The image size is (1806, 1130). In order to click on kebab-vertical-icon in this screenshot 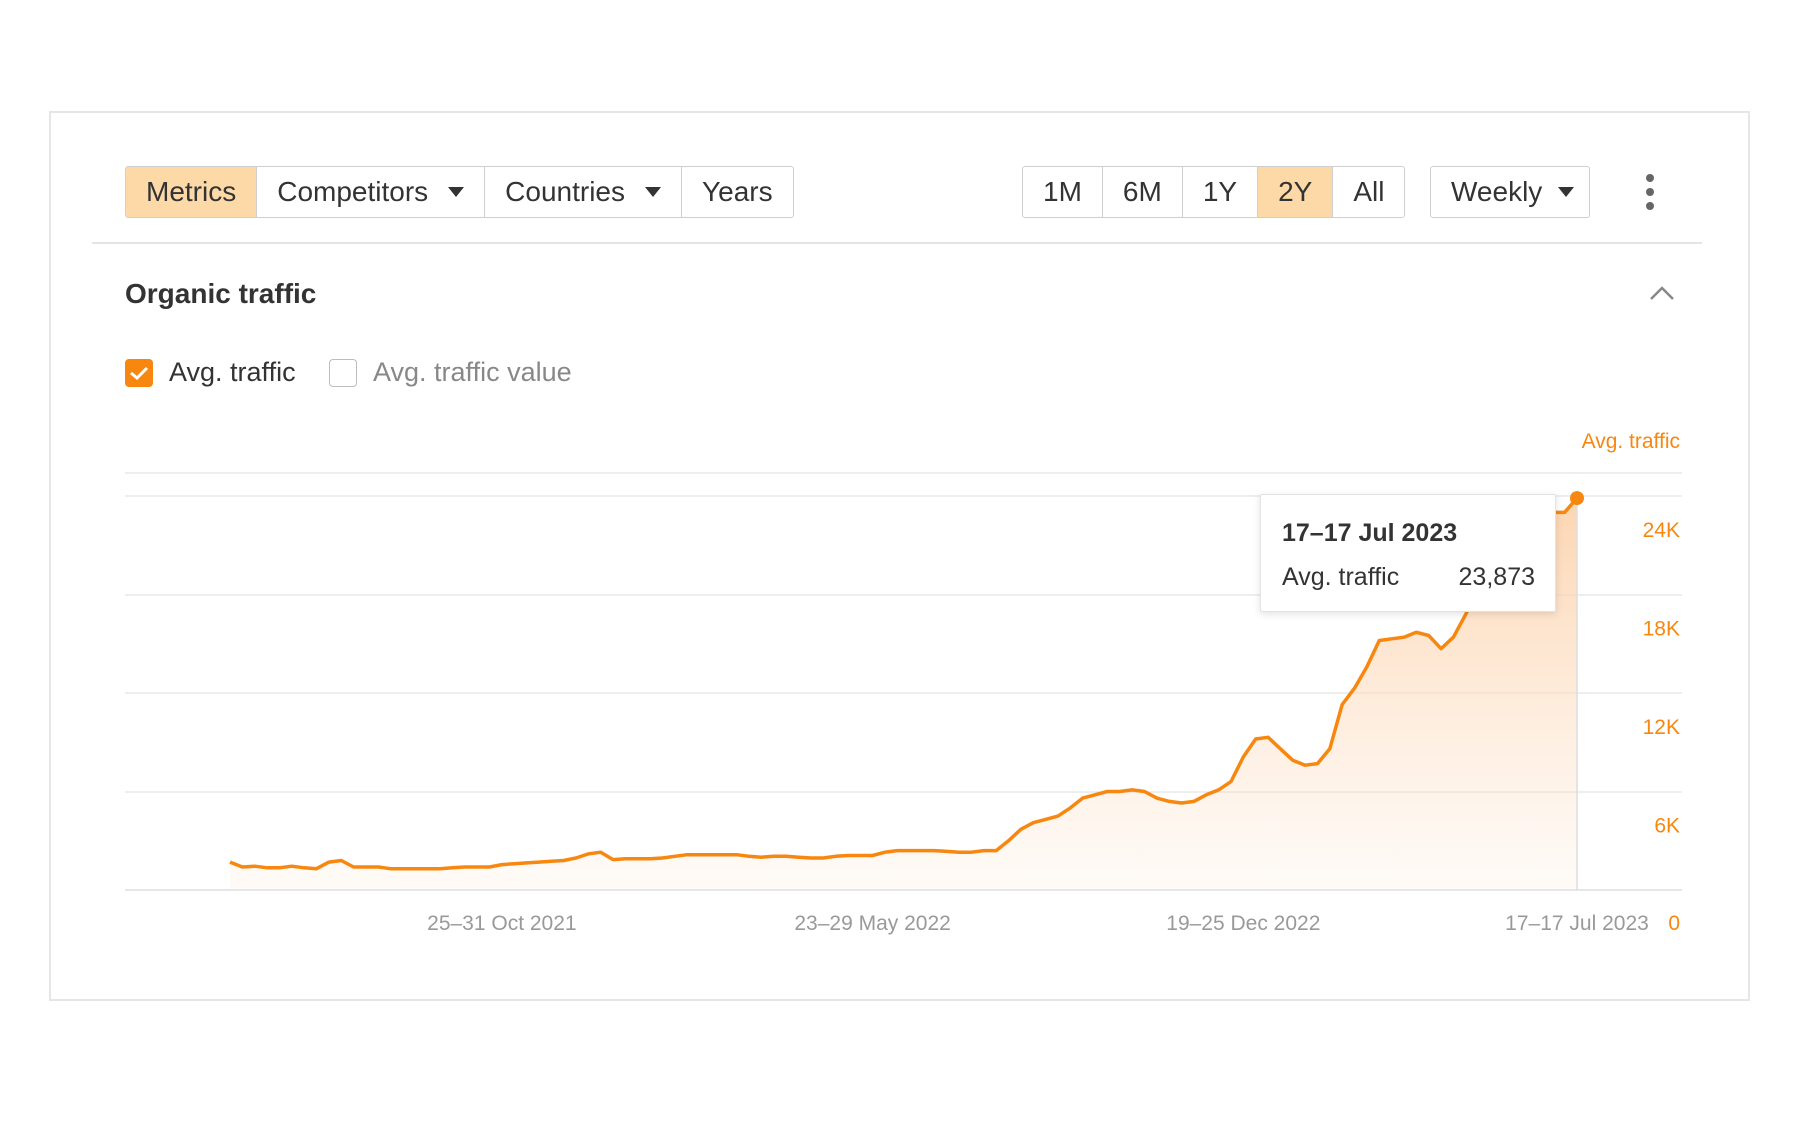, I will do `click(1650, 192)`.